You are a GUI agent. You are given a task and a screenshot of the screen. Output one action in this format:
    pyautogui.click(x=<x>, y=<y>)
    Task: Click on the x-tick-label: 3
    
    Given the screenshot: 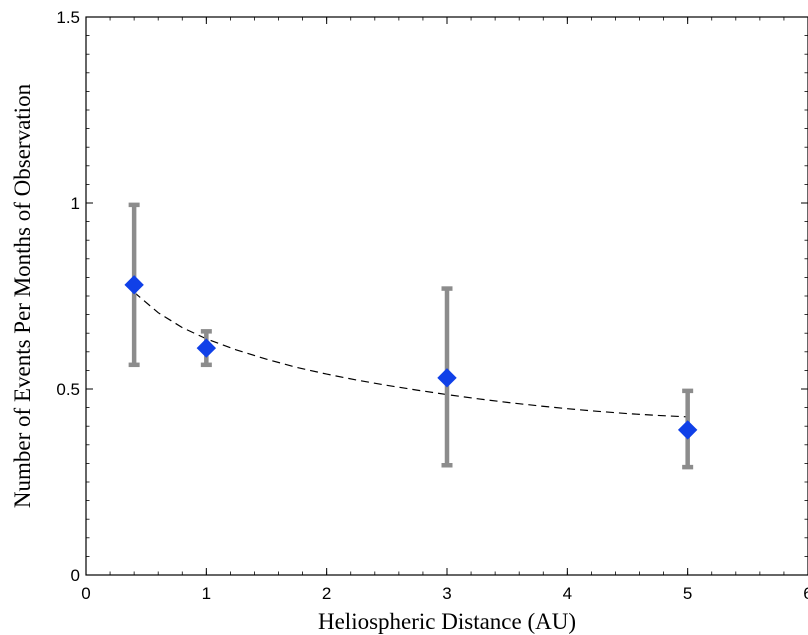 What is the action you would take?
    pyautogui.click(x=446, y=593)
    